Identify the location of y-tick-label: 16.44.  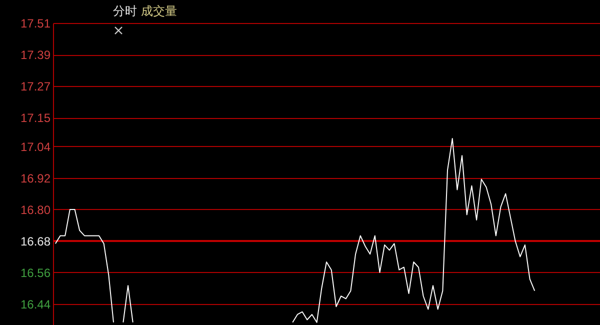
(35, 304).